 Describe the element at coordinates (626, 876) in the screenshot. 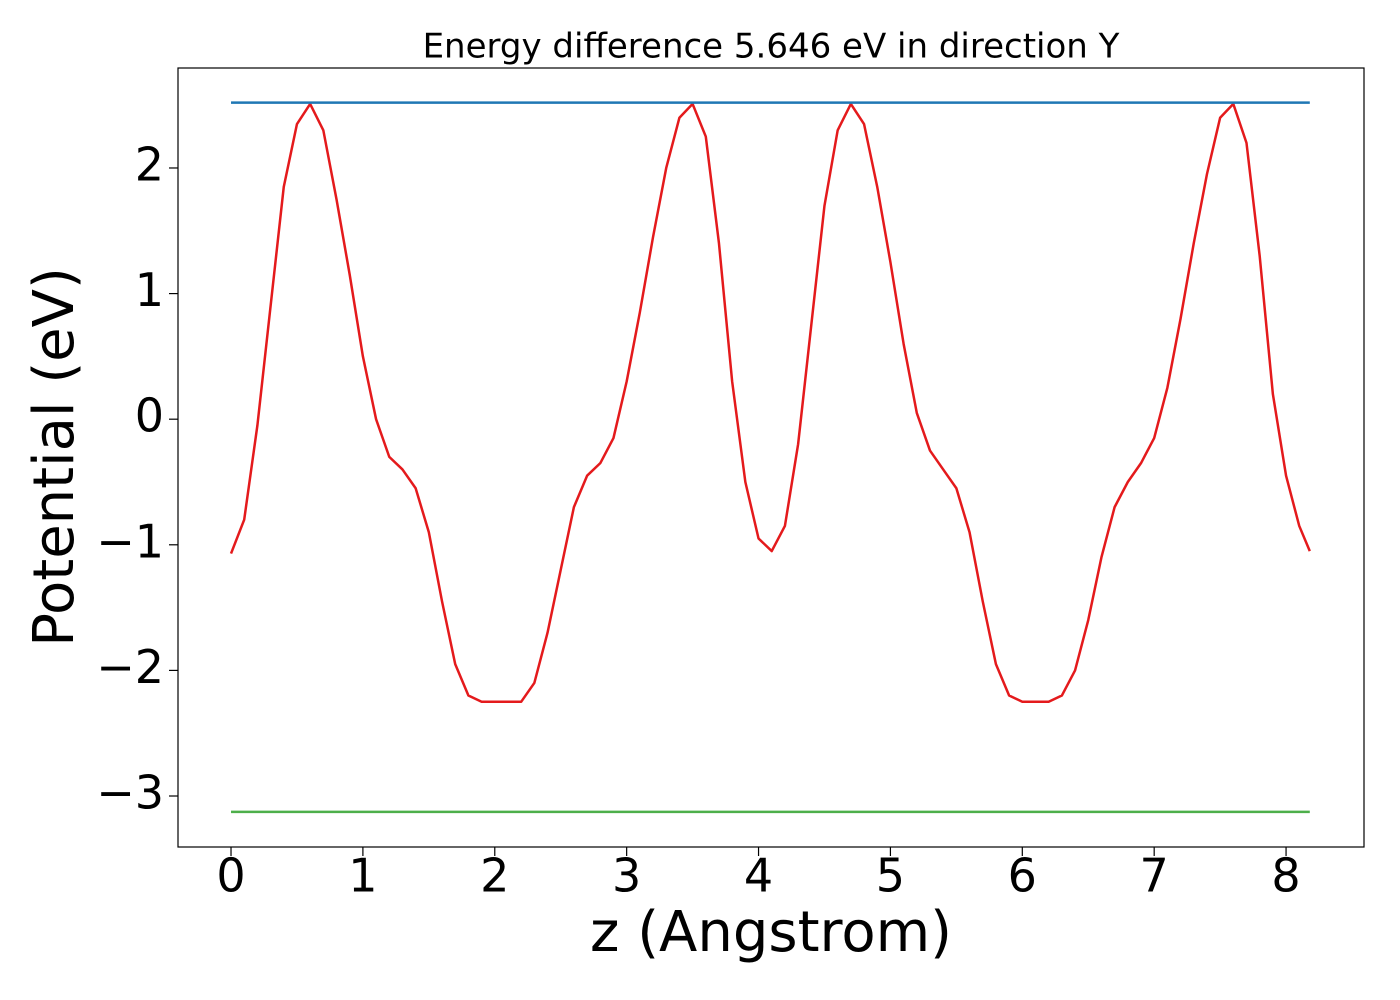

I see `x-tick-label: 3` at that location.